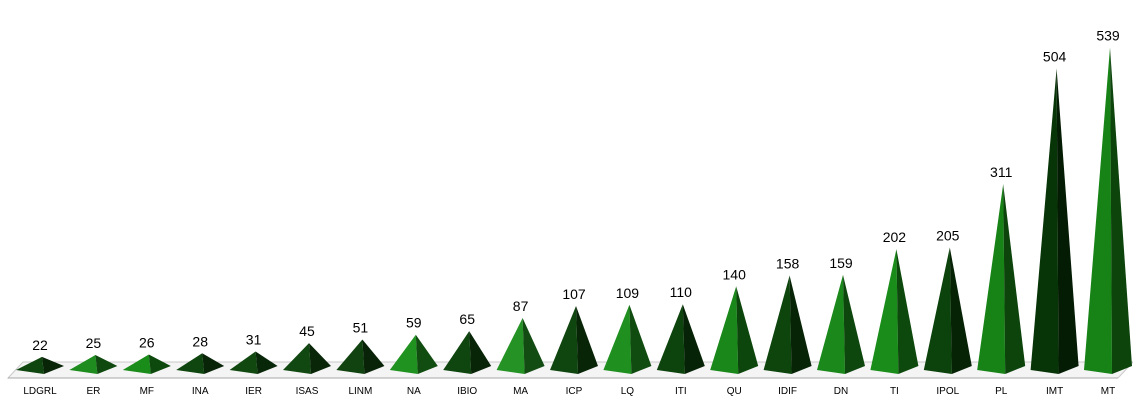  What do you see at coordinates (254, 339) in the screenshot?
I see `value-label: 31` at bounding box center [254, 339].